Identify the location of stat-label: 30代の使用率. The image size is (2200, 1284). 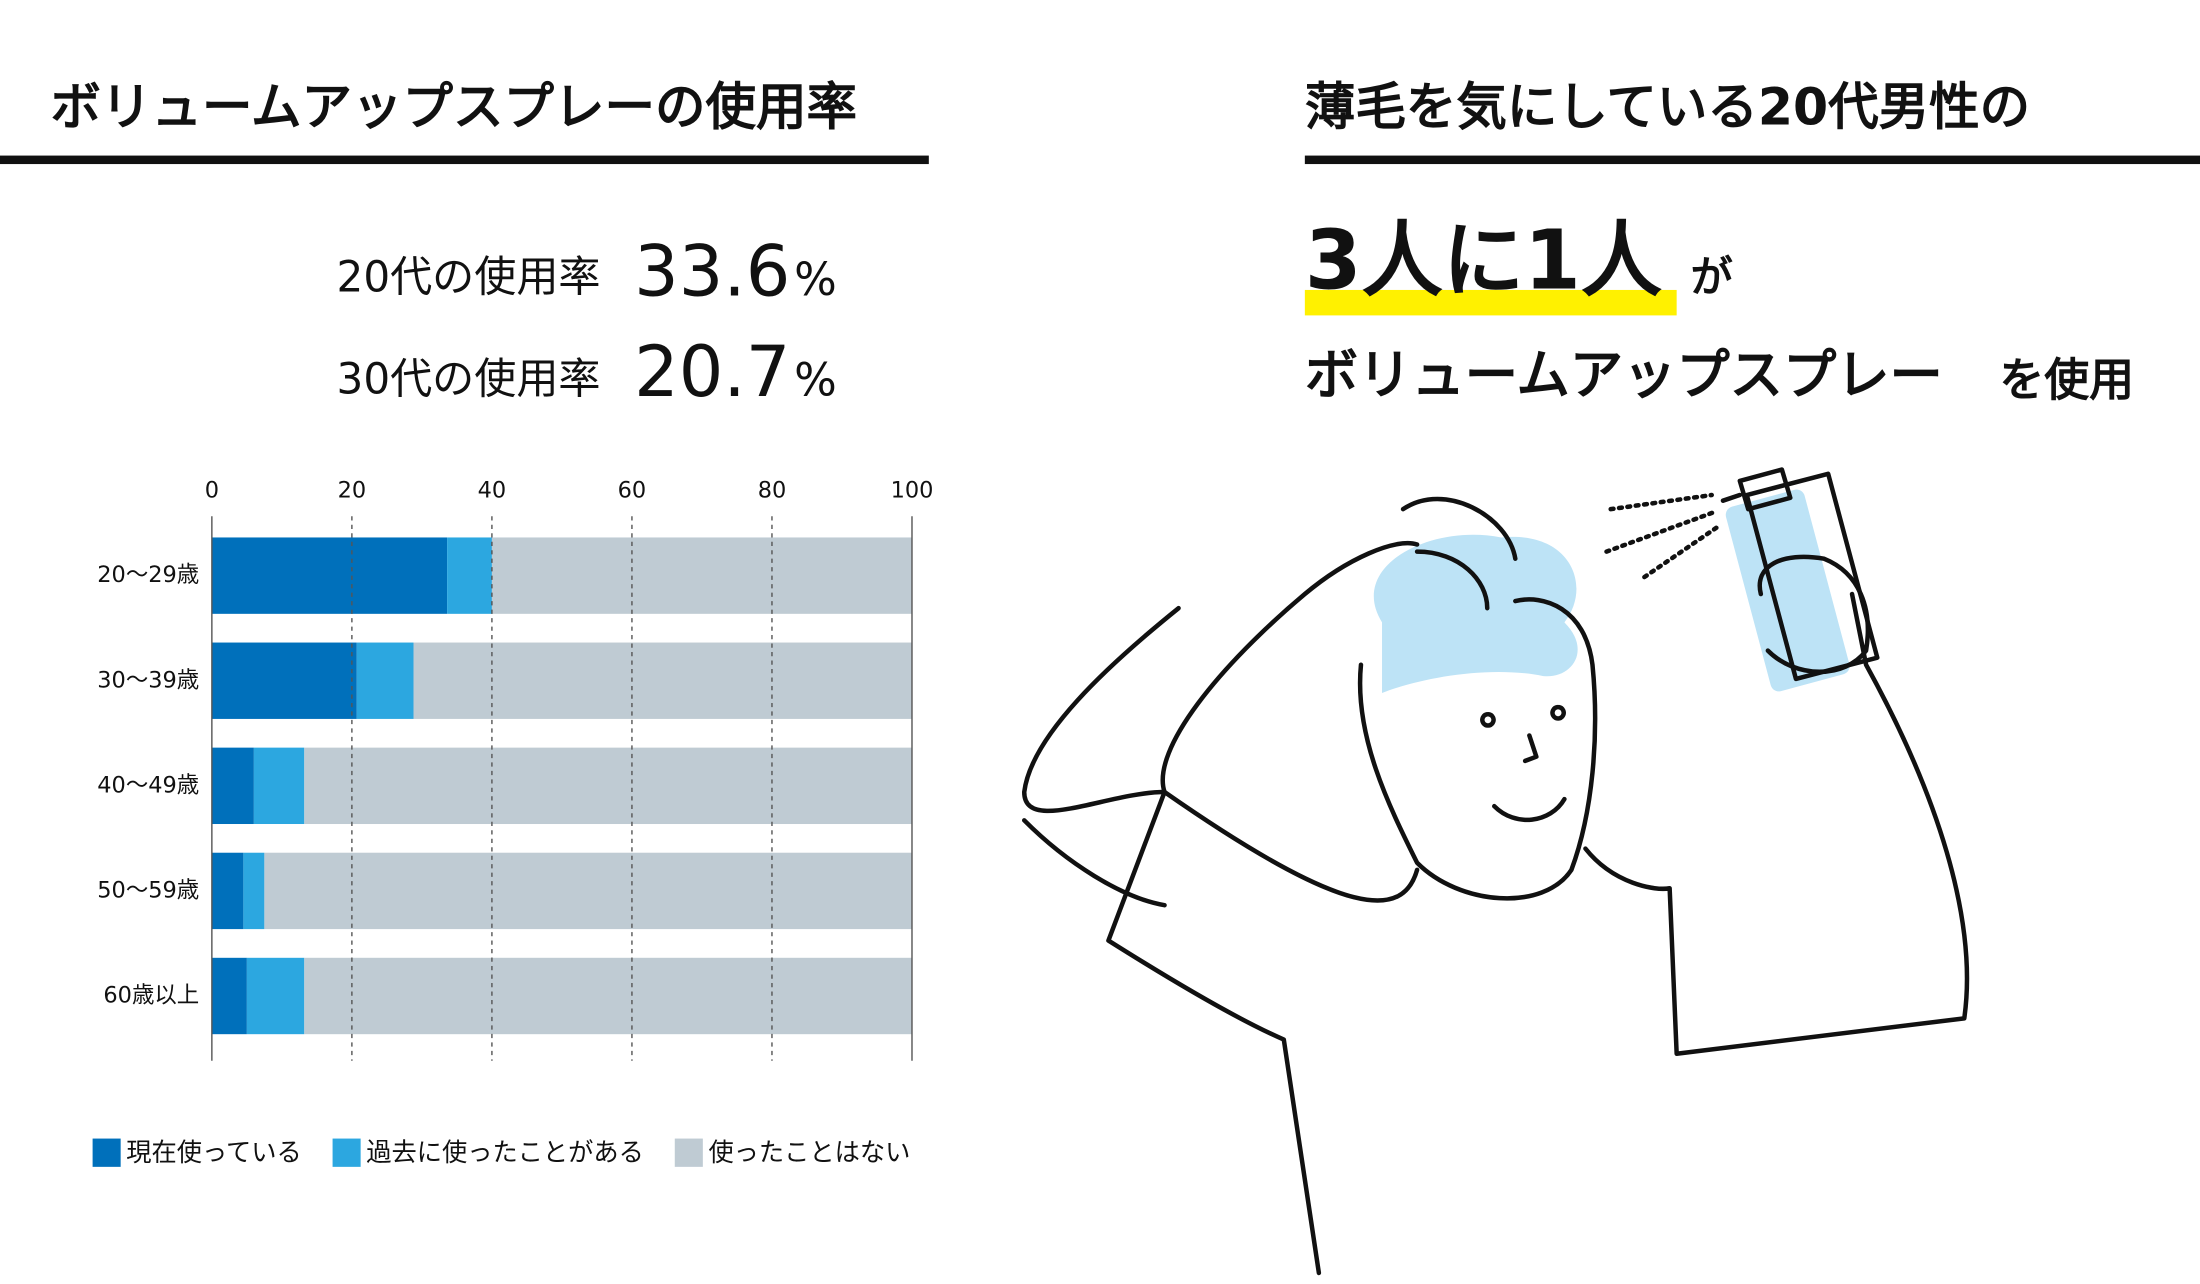
(469, 378).